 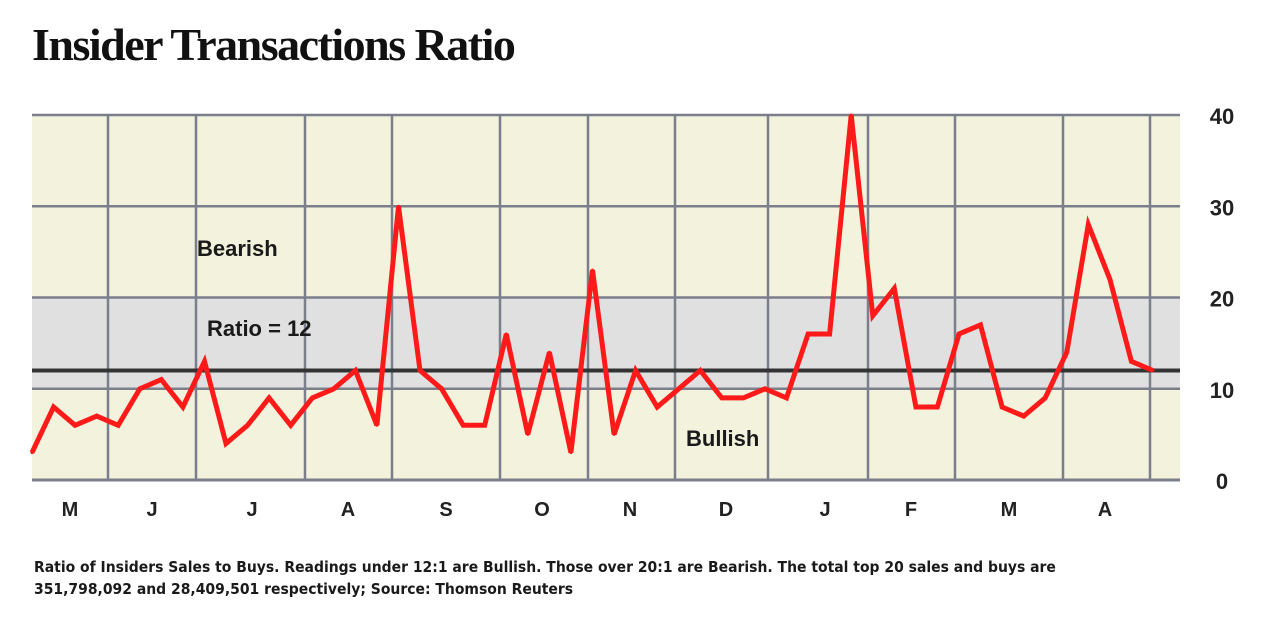 I want to click on x-tick-label: N, so click(x=630, y=510).